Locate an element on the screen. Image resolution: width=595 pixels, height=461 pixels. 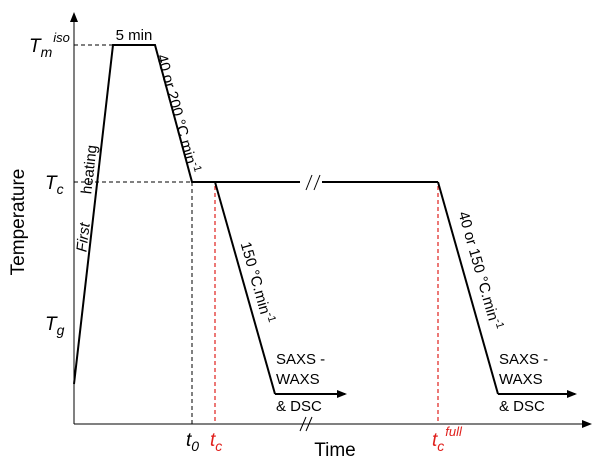
measurement-label-2: SAXS - is located at coordinates (523, 359).